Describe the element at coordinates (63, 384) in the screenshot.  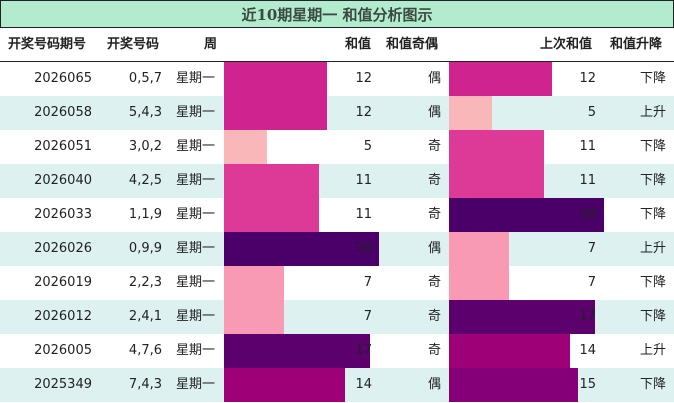
I see `period-cell: 2025349` at that location.